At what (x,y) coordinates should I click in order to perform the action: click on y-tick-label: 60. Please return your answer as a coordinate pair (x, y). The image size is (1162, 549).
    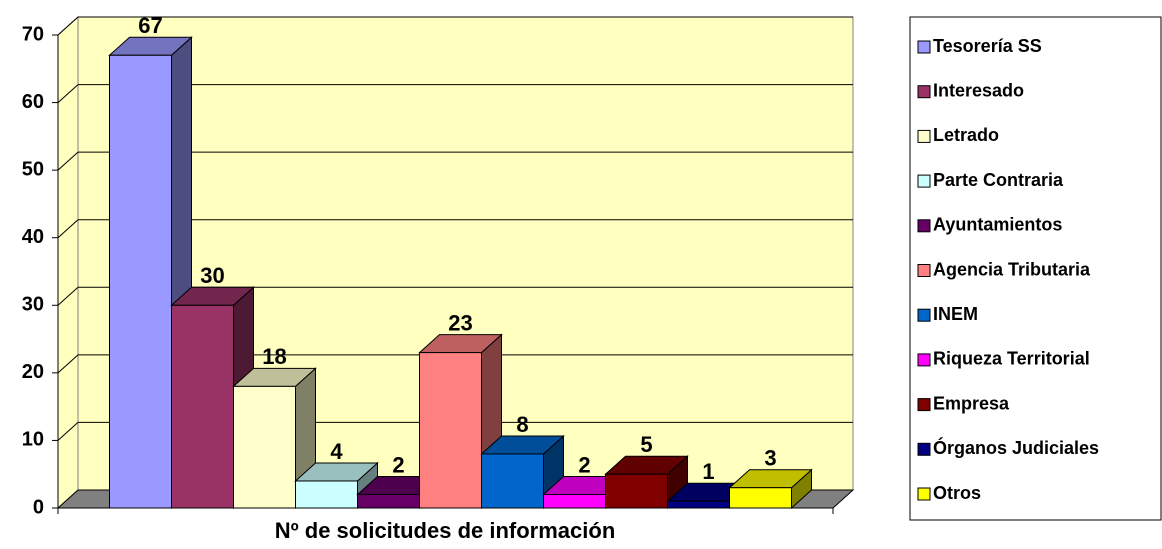
    Looking at the image, I should click on (33, 102).